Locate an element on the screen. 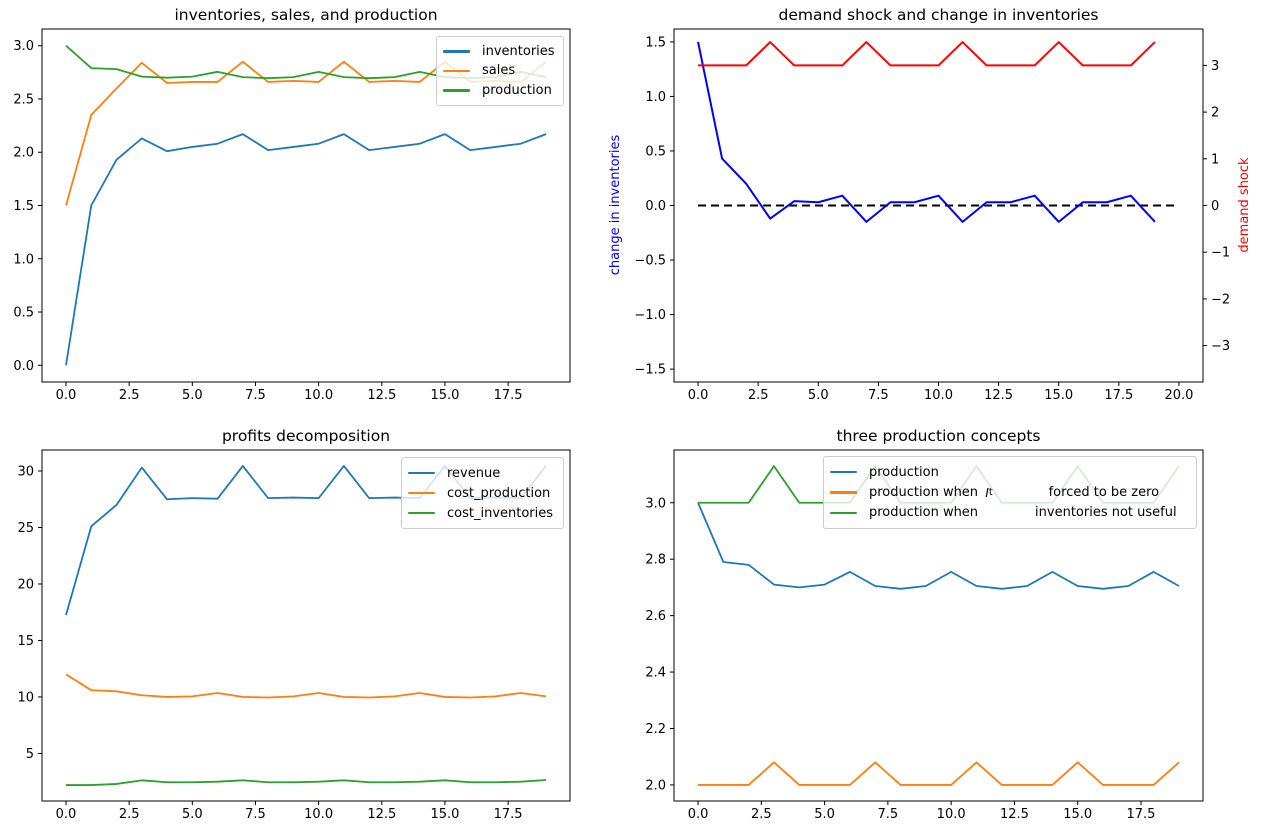 This screenshot has height=834, width=1264. legend-math-subscript: t is located at coordinates (990, 492).